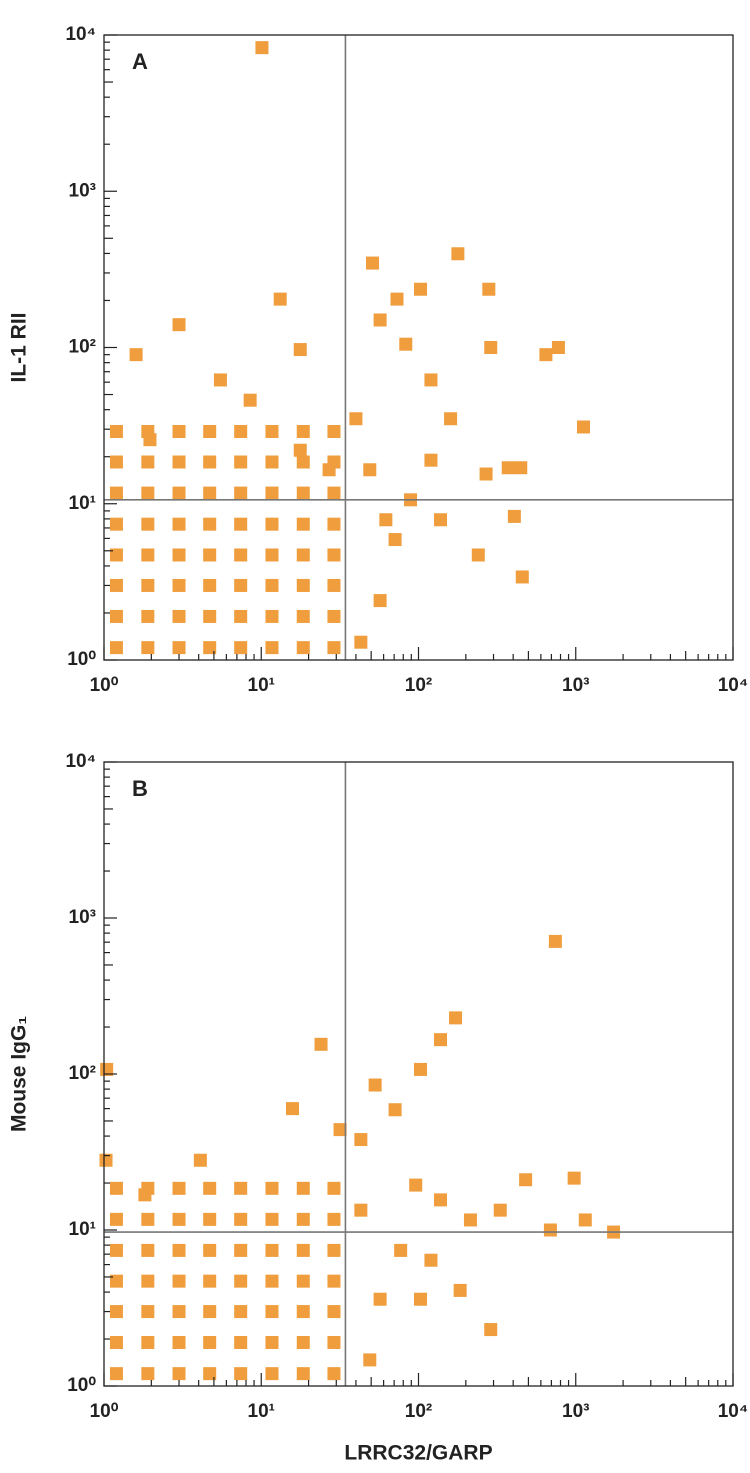 This screenshot has width=750, height=1473. Describe the element at coordinates (82, 917) in the screenshot. I see `y-tick-label: 10³` at that location.